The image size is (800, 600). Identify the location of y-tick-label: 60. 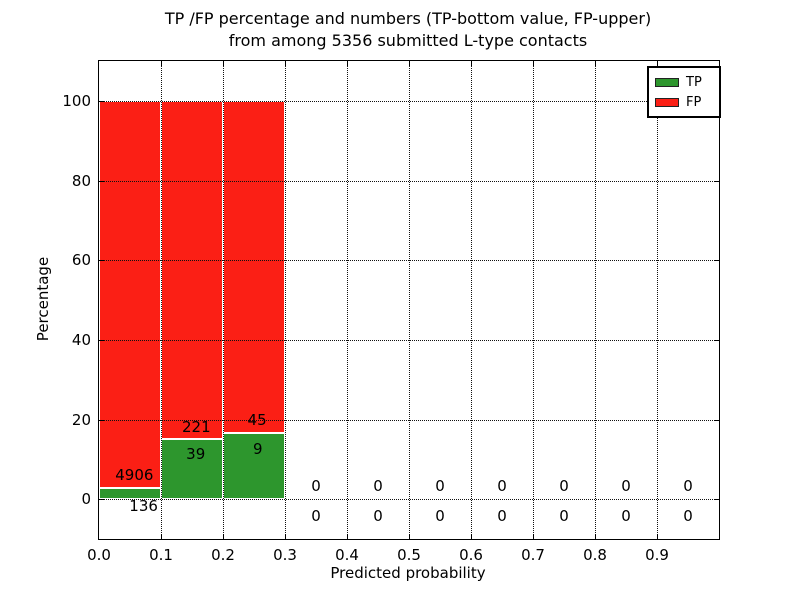
(81, 260).